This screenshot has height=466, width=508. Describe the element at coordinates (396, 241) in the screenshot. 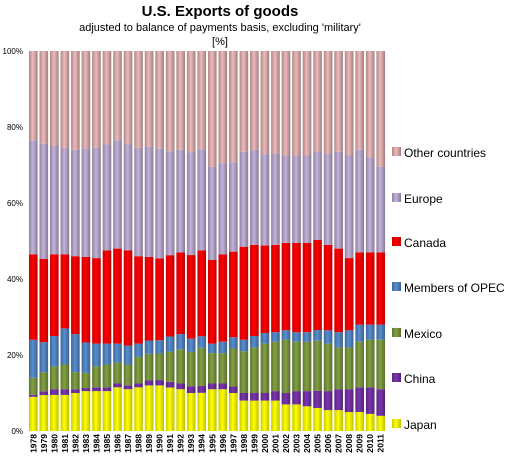

I see `legend-swatch` at that location.